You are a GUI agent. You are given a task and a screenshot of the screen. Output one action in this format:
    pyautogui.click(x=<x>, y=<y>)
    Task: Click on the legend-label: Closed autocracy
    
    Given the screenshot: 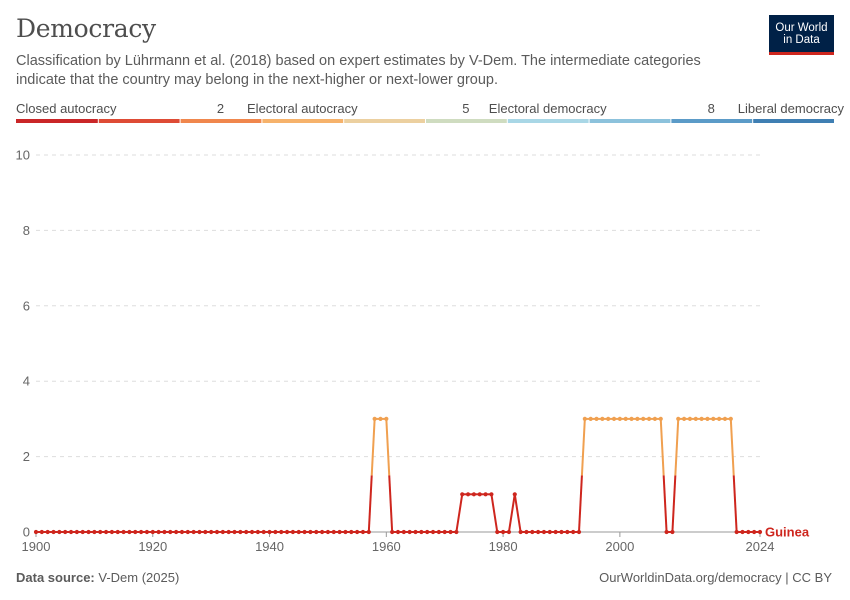 What is the action you would take?
    pyautogui.click(x=66, y=108)
    